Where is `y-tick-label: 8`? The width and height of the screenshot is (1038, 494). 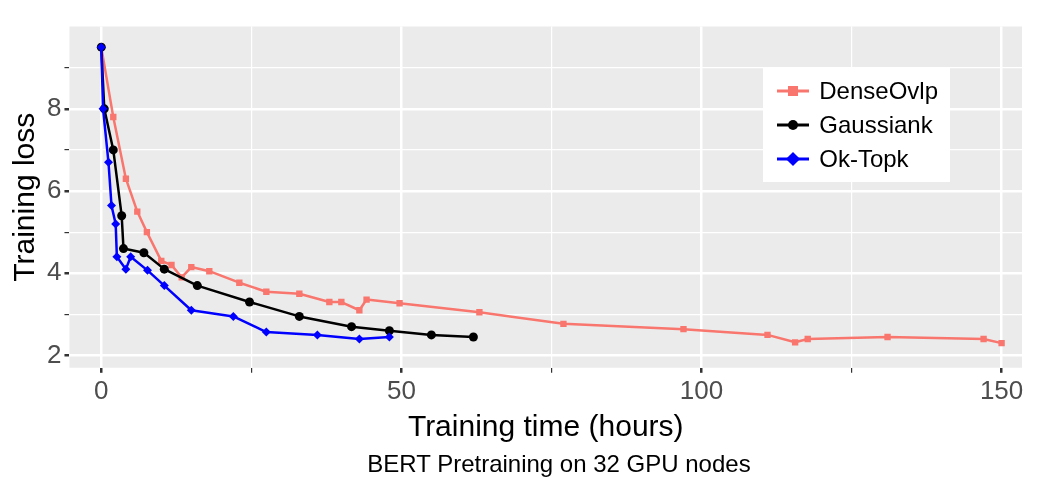
y-tick-label: 8 is located at coordinates (54, 106).